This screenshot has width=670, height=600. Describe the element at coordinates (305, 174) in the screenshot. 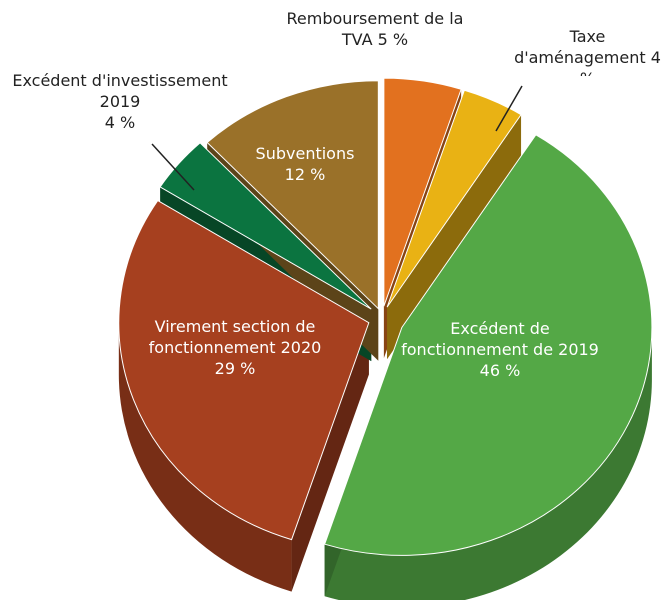

I see `value-label: 12 %` at that location.